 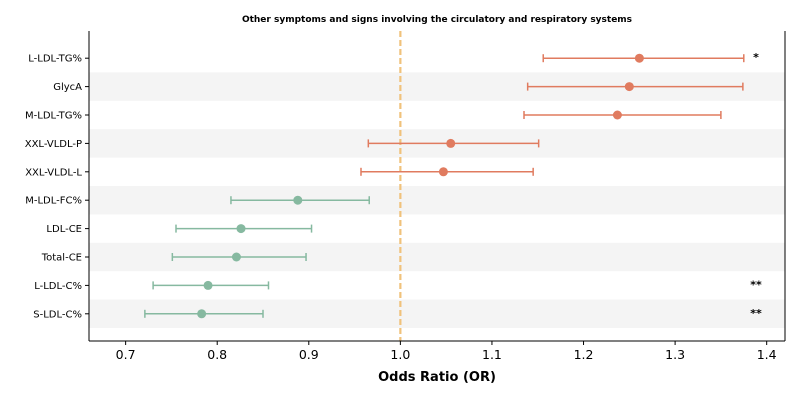 What do you see at coordinates (309, 354) in the screenshot?
I see `x-tick-label: 0.9` at bounding box center [309, 354].